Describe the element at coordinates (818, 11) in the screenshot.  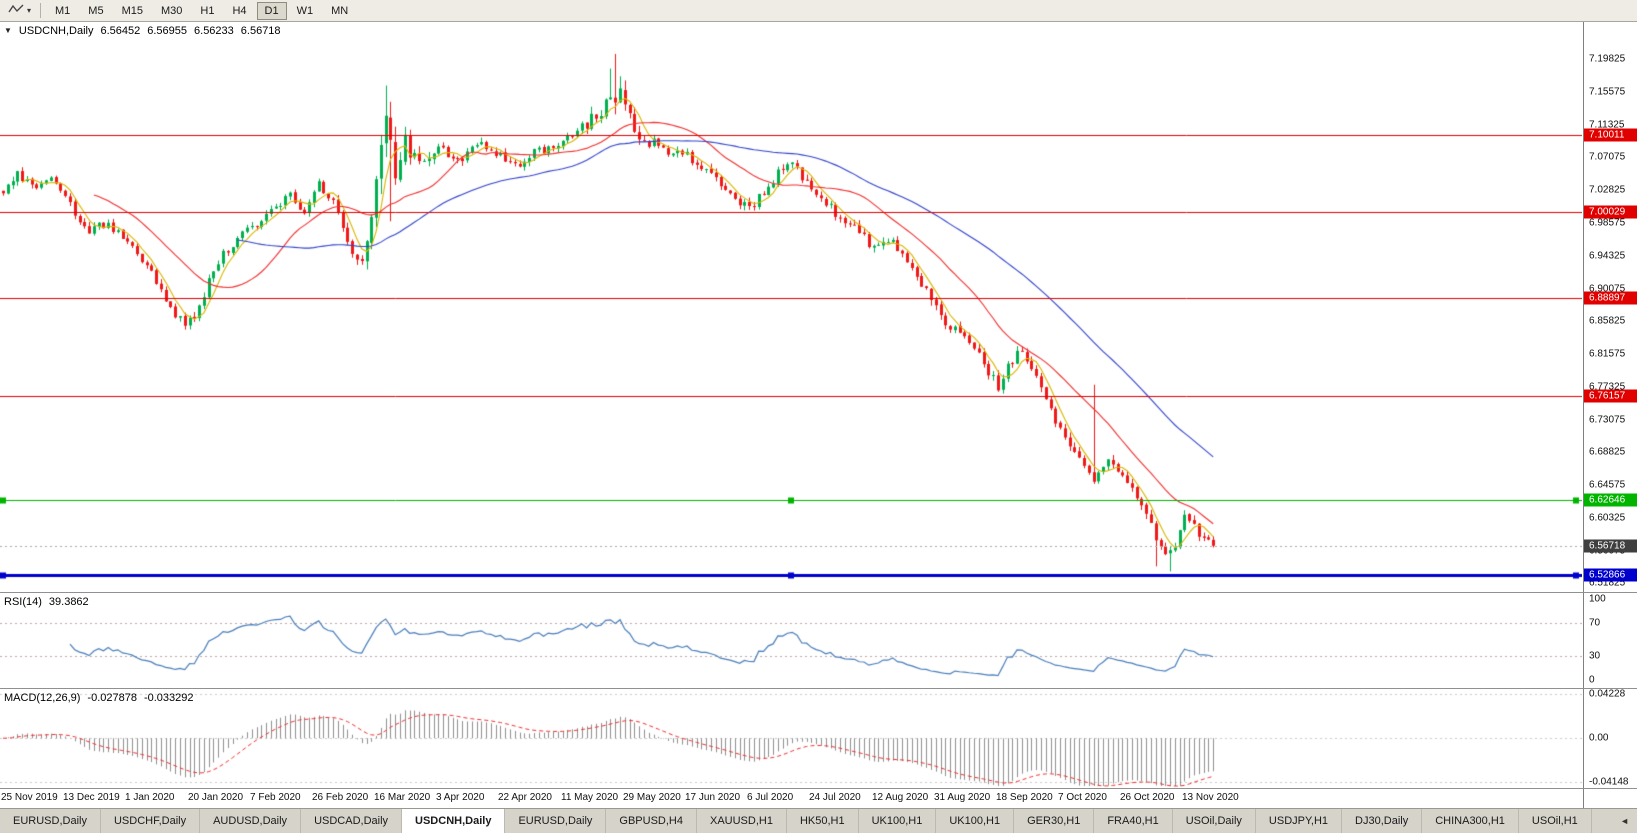
I see `toolbar: ▾ M1 M5 M15 M30 H1 H4 D1 W1 MN` at that location.